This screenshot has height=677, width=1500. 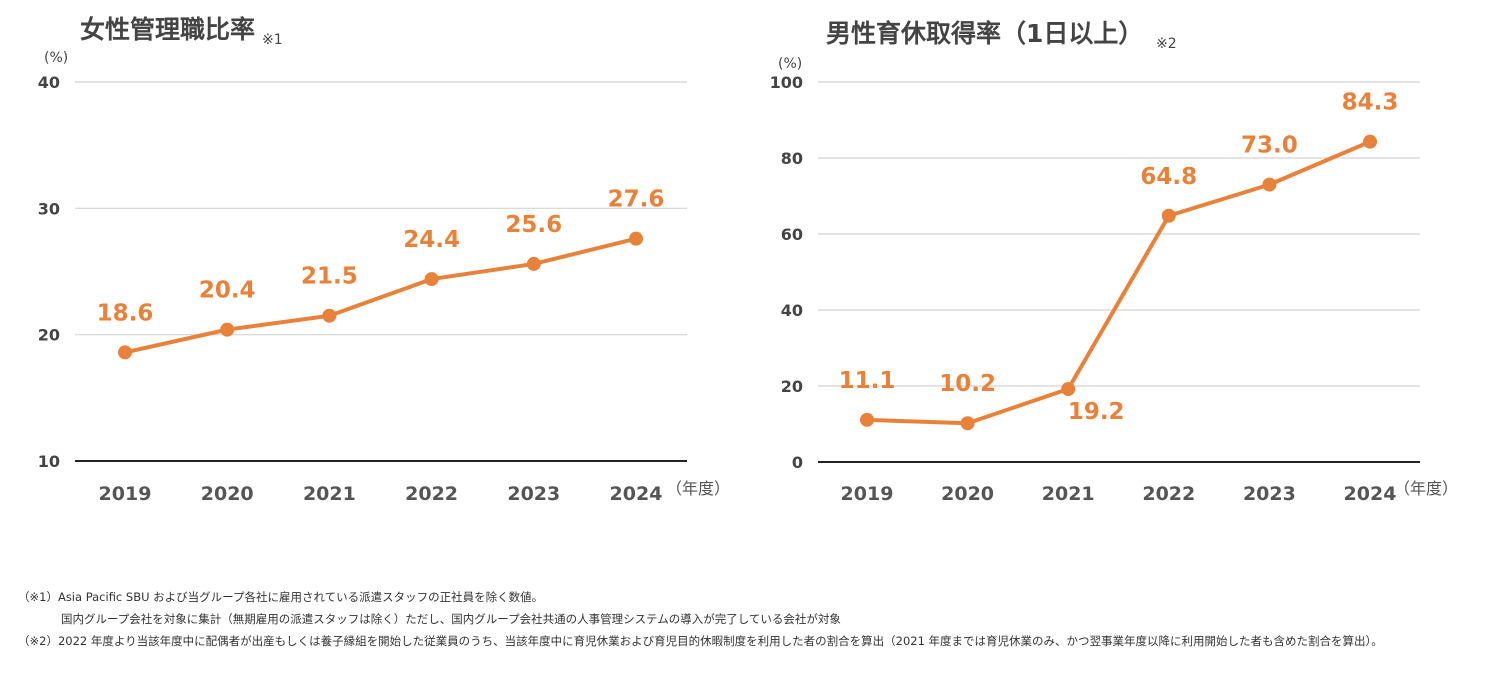 I want to click on data-label: 27.6, so click(x=636, y=200).